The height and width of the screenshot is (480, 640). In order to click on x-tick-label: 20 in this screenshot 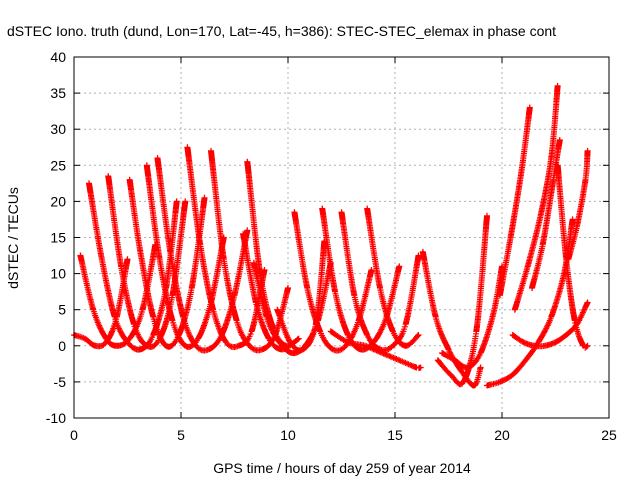, I will do `click(502, 435)`.